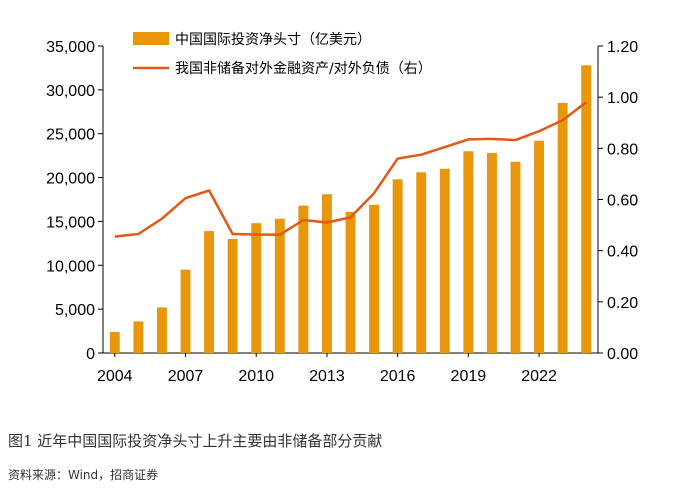 The width and height of the screenshot is (698, 497). I want to click on y-right-tick-label: 0.20, so click(622, 303).